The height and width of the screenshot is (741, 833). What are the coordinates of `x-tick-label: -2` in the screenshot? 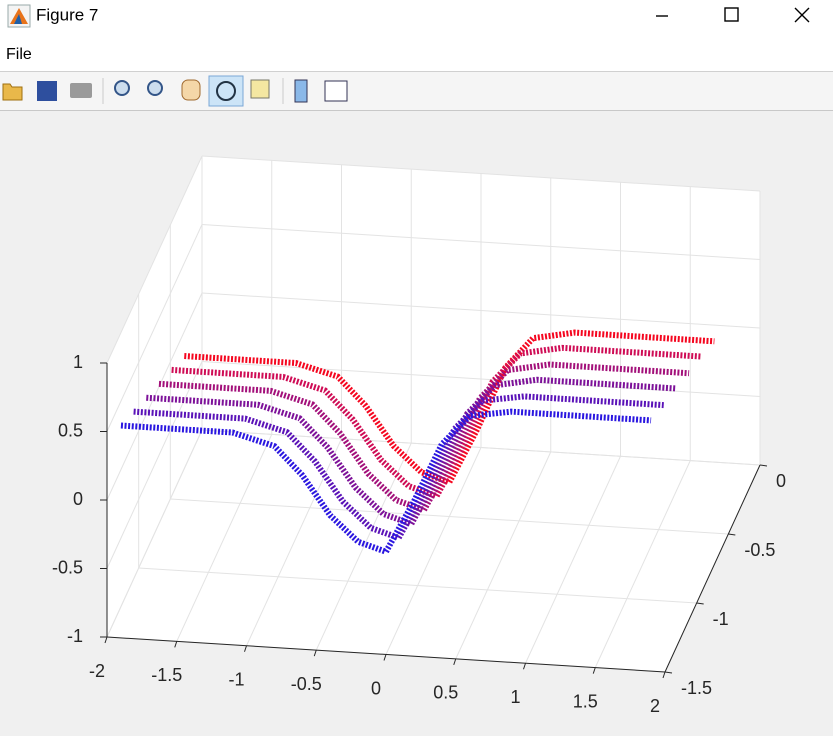 It's located at (97, 671).